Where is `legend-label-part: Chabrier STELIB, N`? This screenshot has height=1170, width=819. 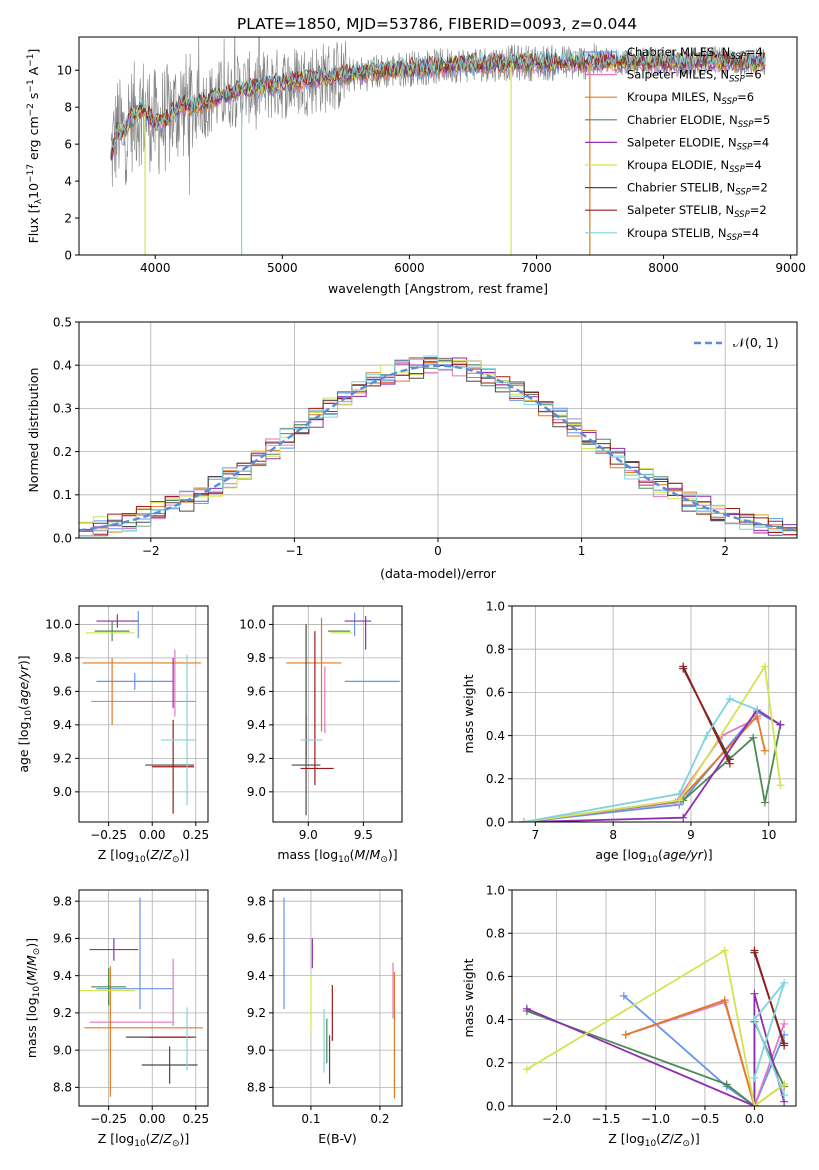
legend-label-part: Chabrier STELIB, N is located at coordinates (681, 188).